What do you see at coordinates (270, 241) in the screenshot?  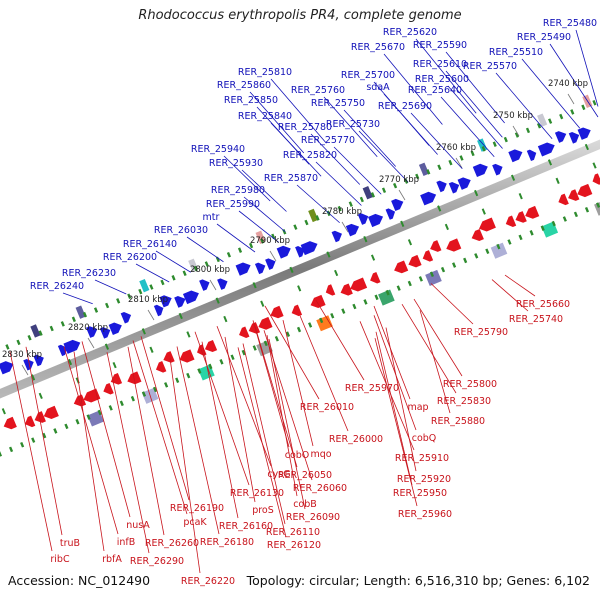 I see `kbp-label: 2790 kbp` at bounding box center [270, 241].